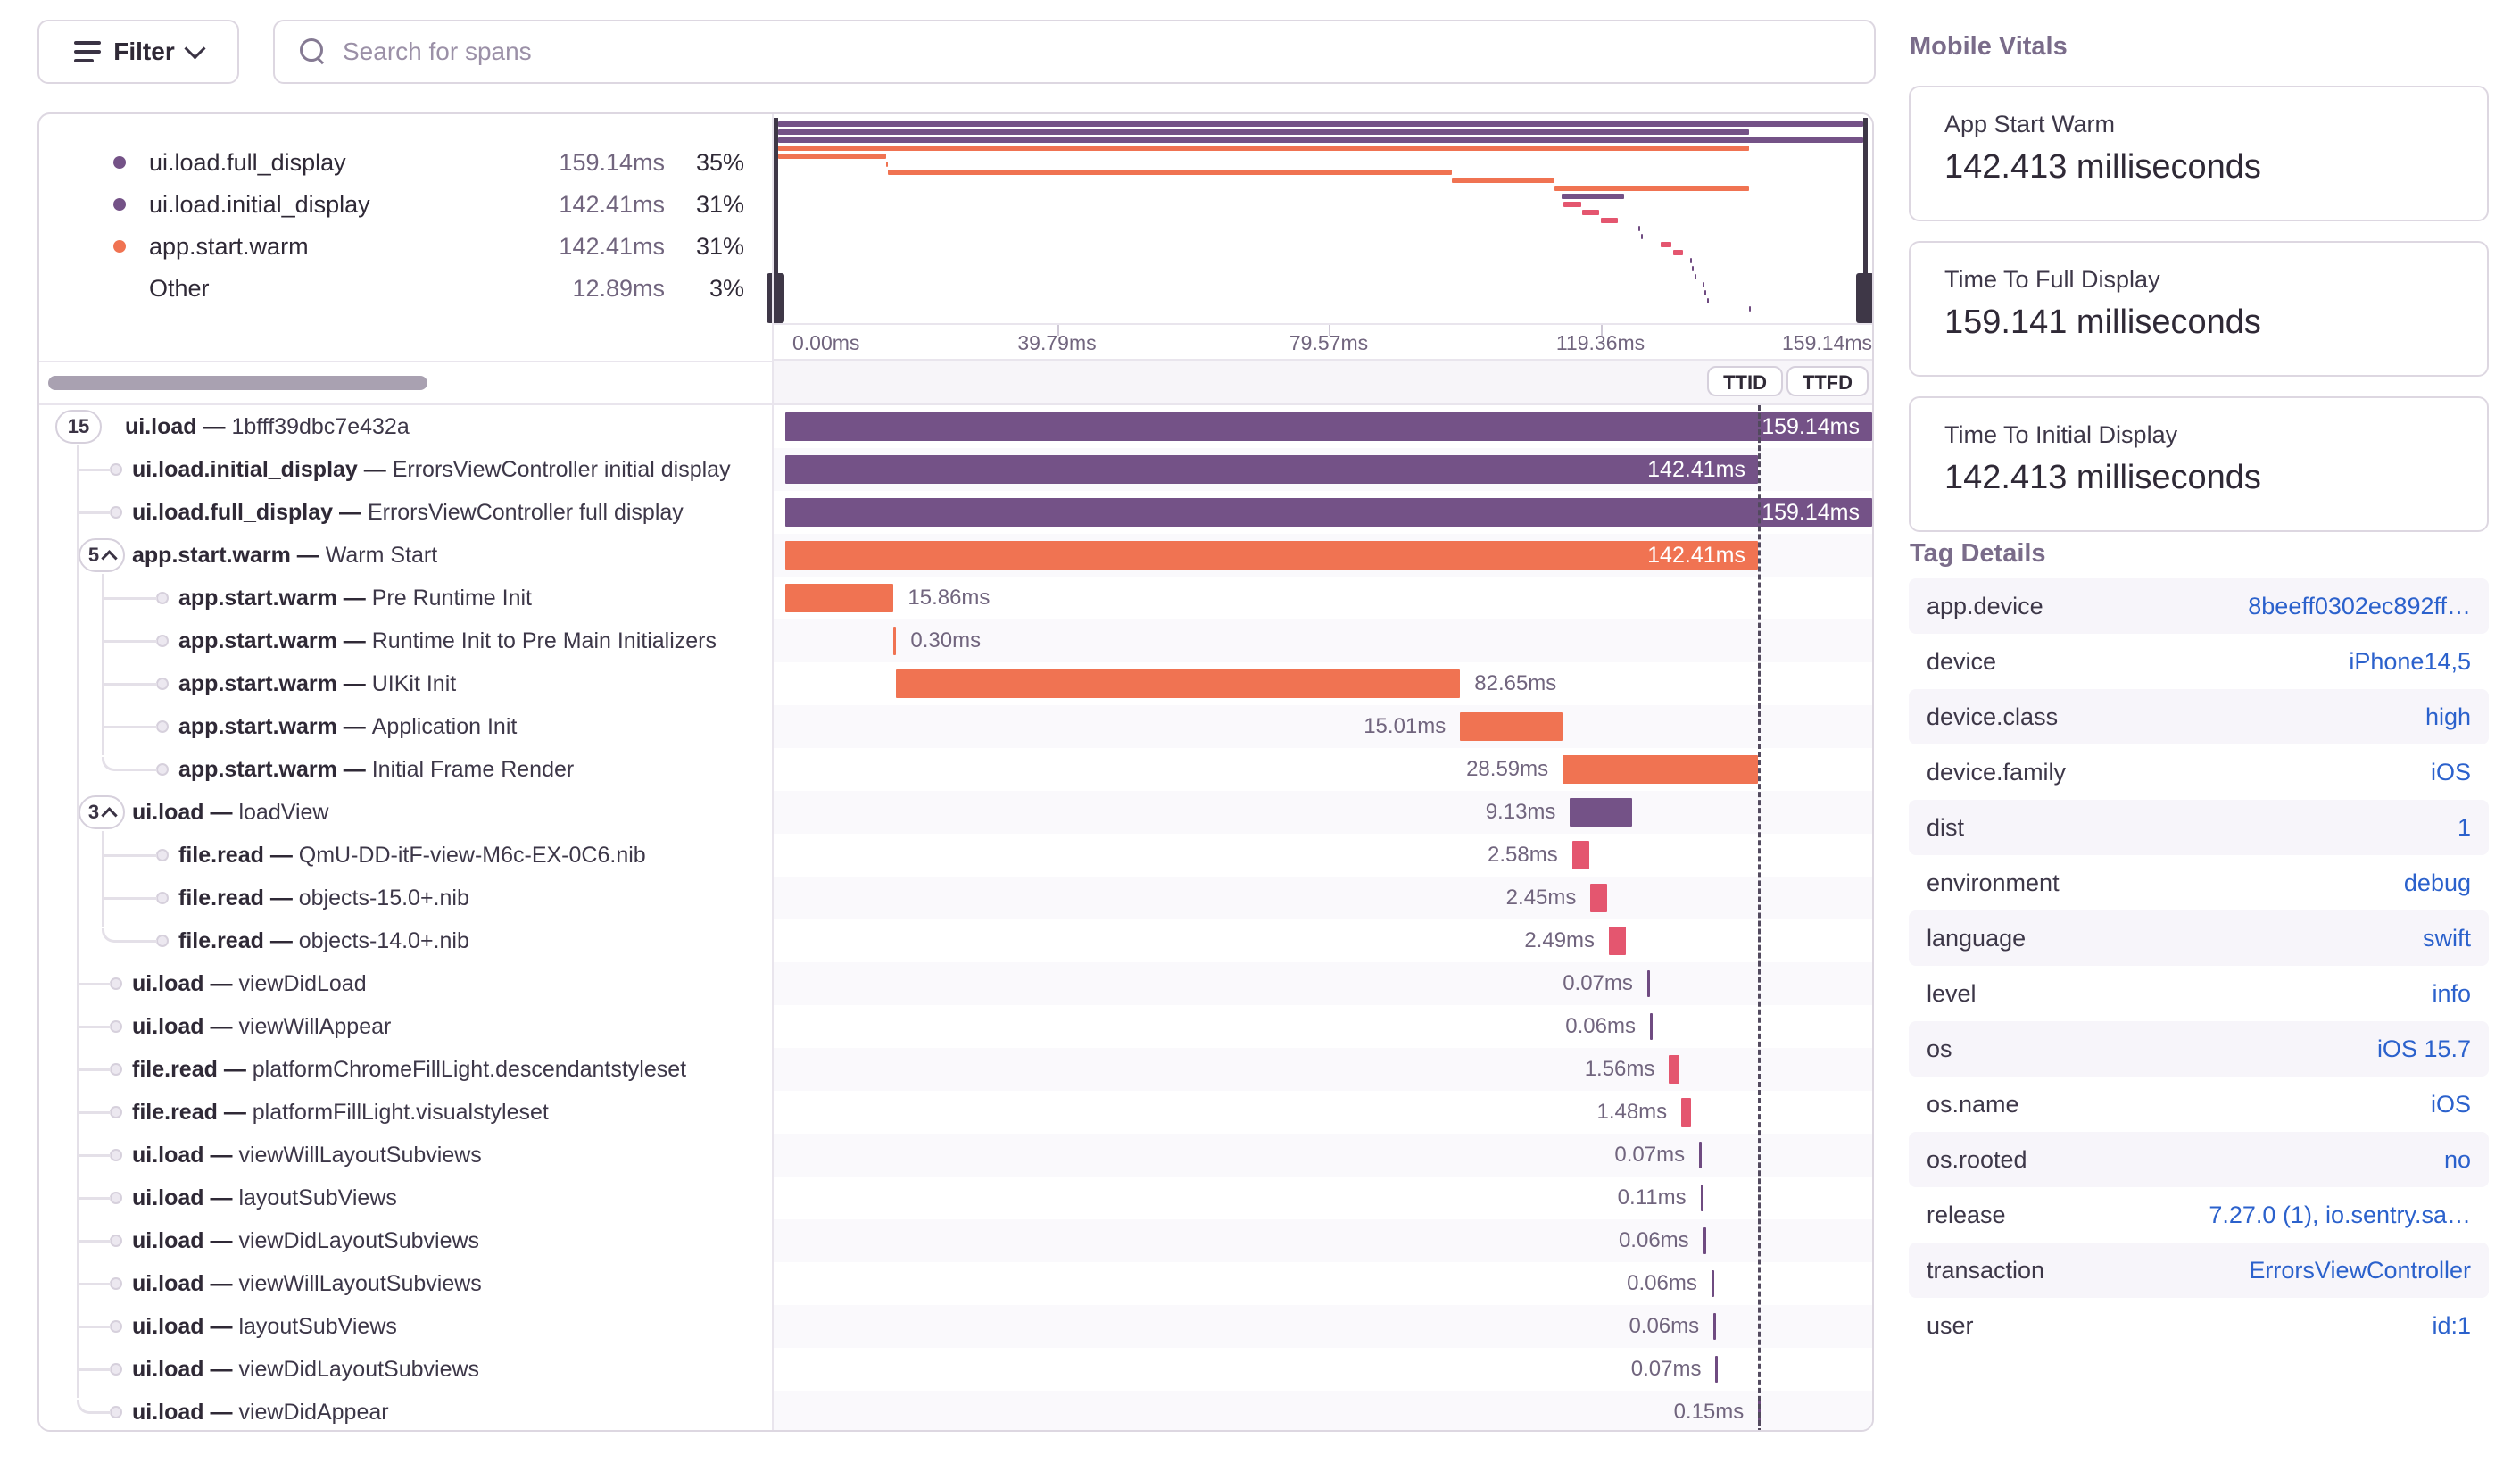 The image size is (2520, 1480). What do you see at coordinates (1329, 330) in the screenshot?
I see `axis-tick-mark` at bounding box center [1329, 330].